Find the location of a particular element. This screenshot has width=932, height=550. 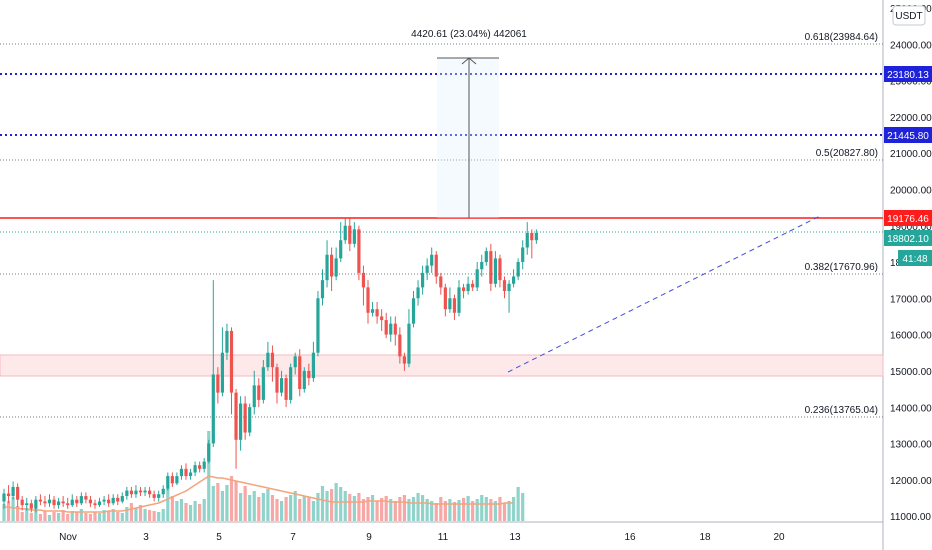

support-zone is located at coordinates (442, 365).